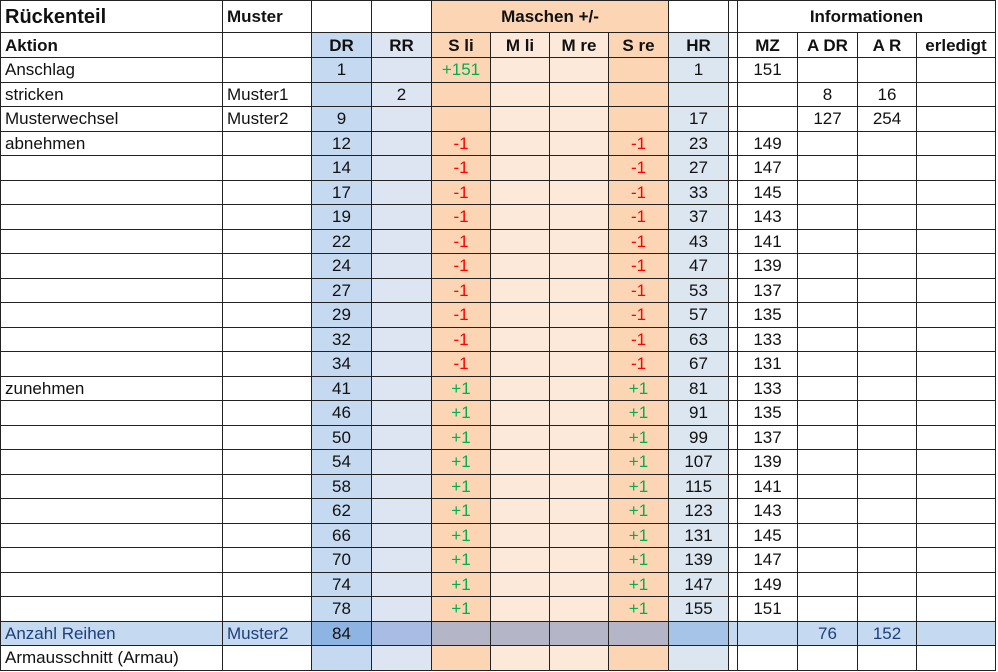 This screenshot has width=998, height=672. I want to click on cell: 115, so click(699, 486).